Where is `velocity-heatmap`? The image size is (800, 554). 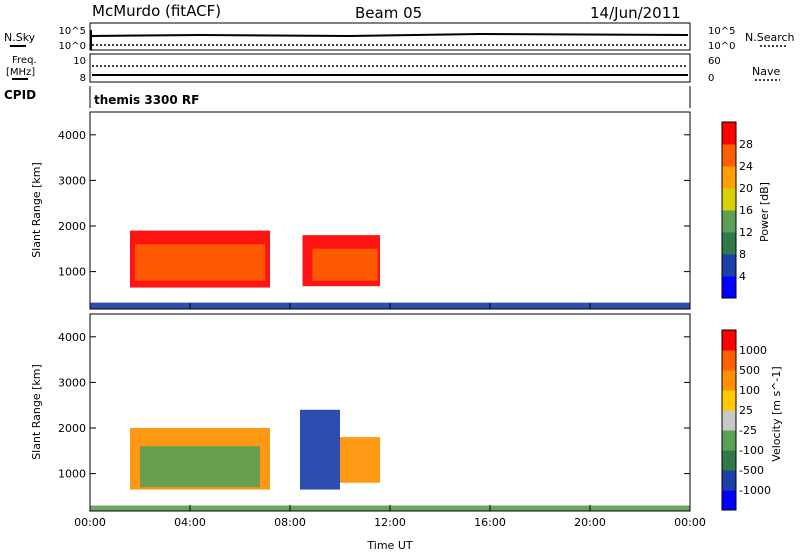
velocity-heatmap is located at coordinates (390, 460).